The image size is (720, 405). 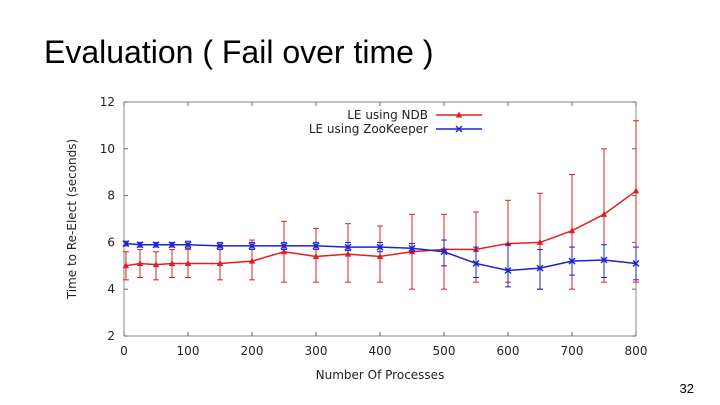 What do you see at coordinates (111, 289) in the screenshot?
I see `y-tick-label: 4` at bounding box center [111, 289].